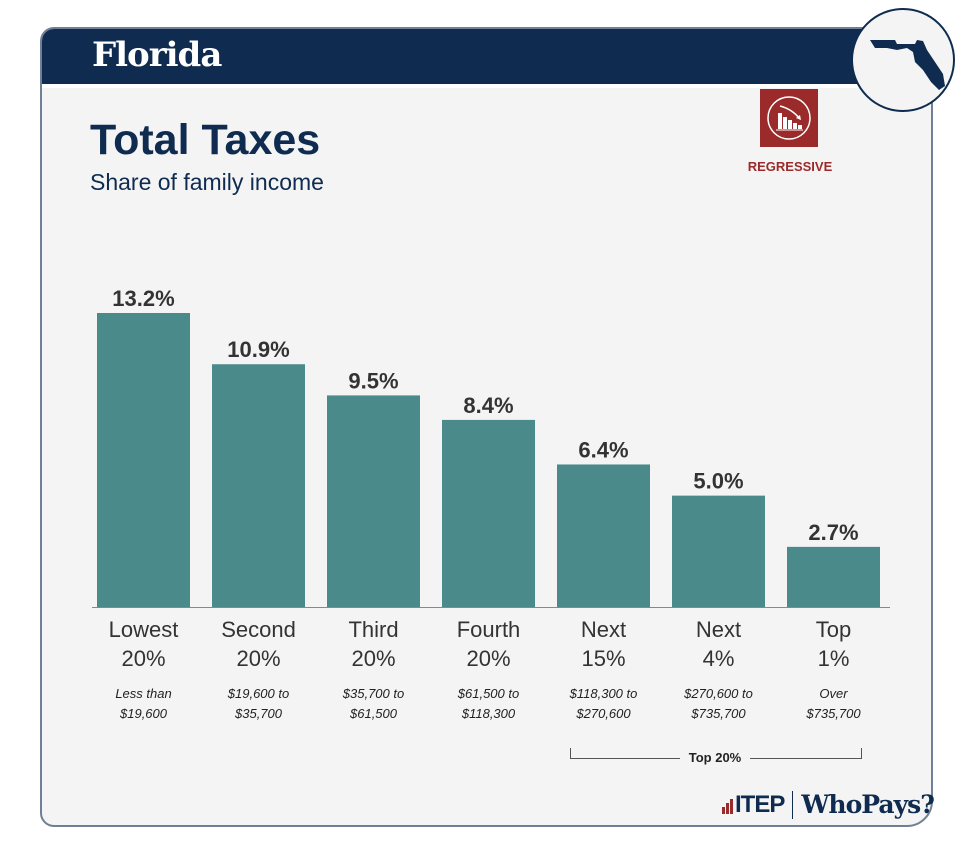 This screenshot has height=858, width=975. Describe the element at coordinates (488, 405) in the screenshot. I see `data-label: 8.4%` at that location.